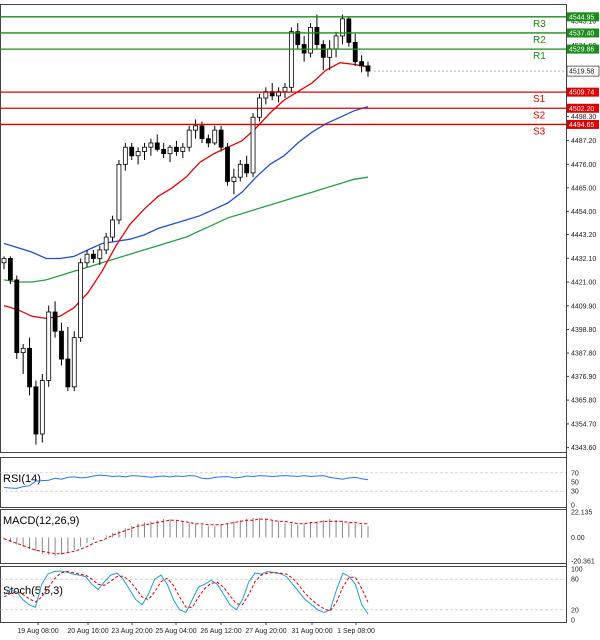  Describe the element at coordinates (573, 506) in the screenshot. I see `rsi-tick-label: 0` at that location.